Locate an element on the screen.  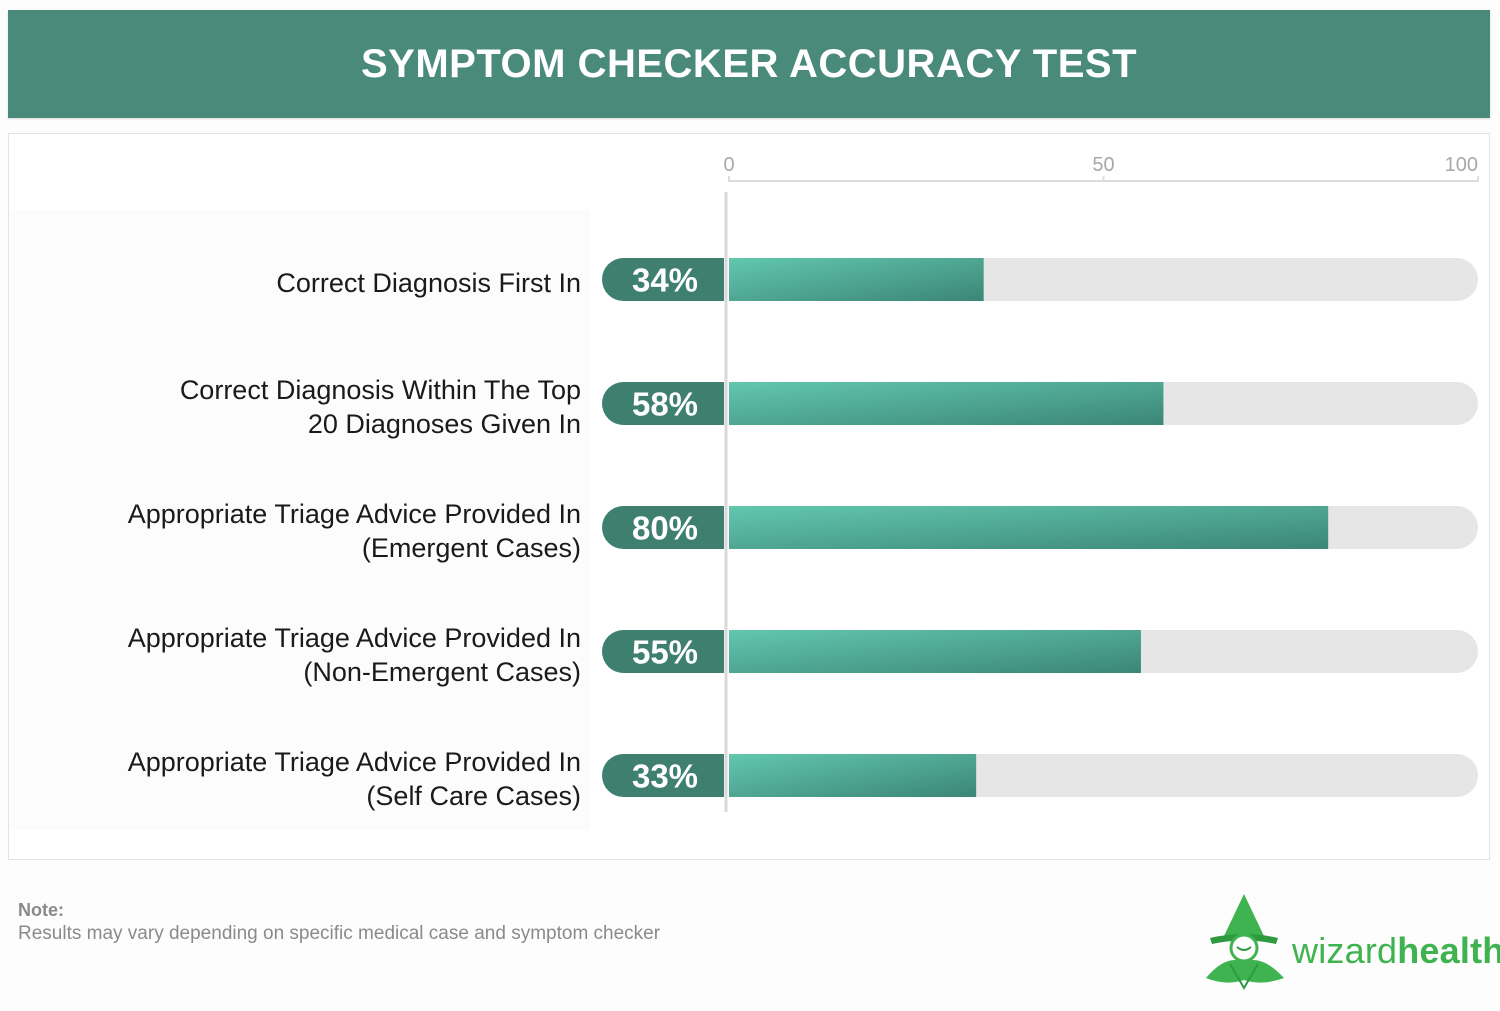
bar-row: 33% is located at coordinates (1040, 775).